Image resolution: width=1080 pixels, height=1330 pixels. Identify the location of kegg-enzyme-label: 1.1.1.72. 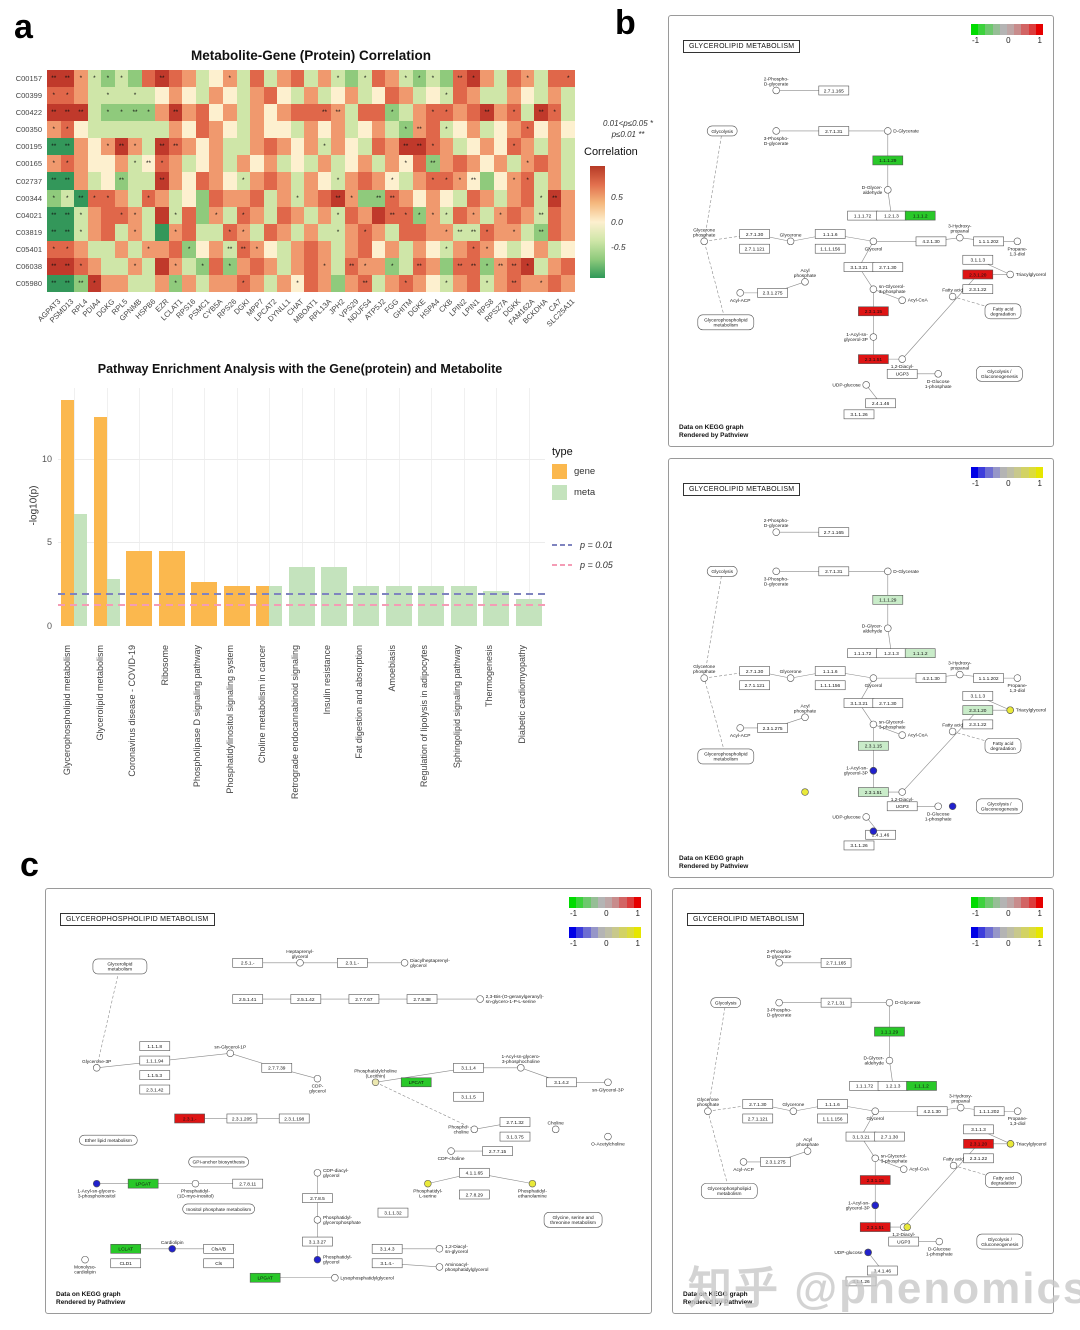
(863, 216).